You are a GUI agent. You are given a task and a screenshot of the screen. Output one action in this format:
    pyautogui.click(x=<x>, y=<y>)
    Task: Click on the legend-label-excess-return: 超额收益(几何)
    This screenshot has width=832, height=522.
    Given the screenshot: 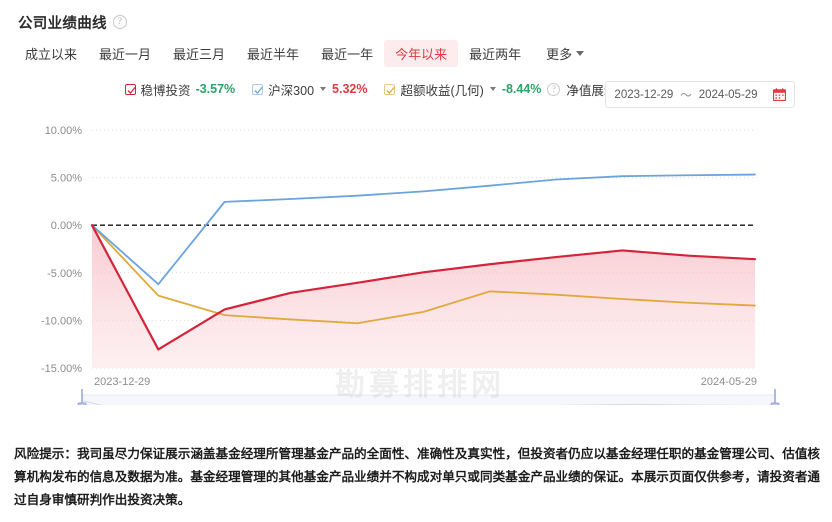 What is the action you would take?
    pyautogui.click(x=442, y=90)
    